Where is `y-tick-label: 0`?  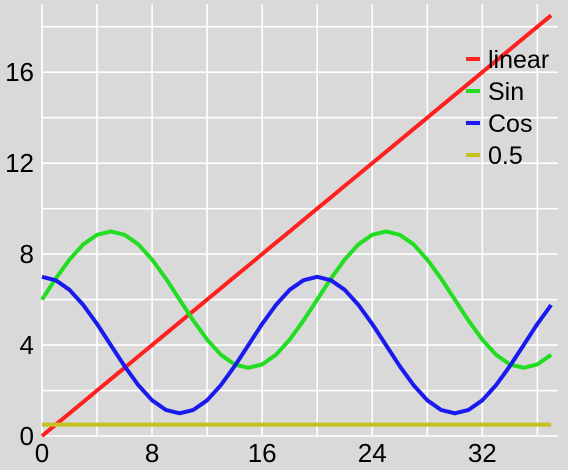
y-tick-label: 0 is located at coordinates (27, 436).